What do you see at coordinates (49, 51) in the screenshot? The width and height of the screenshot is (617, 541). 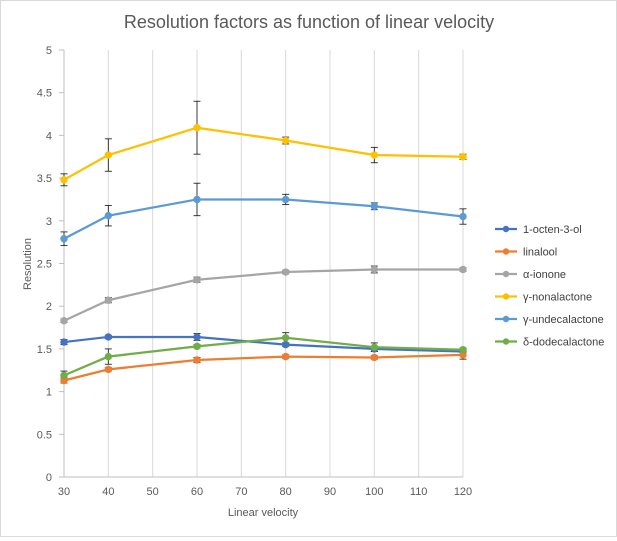 I see `y-tick-label: 5` at bounding box center [49, 51].